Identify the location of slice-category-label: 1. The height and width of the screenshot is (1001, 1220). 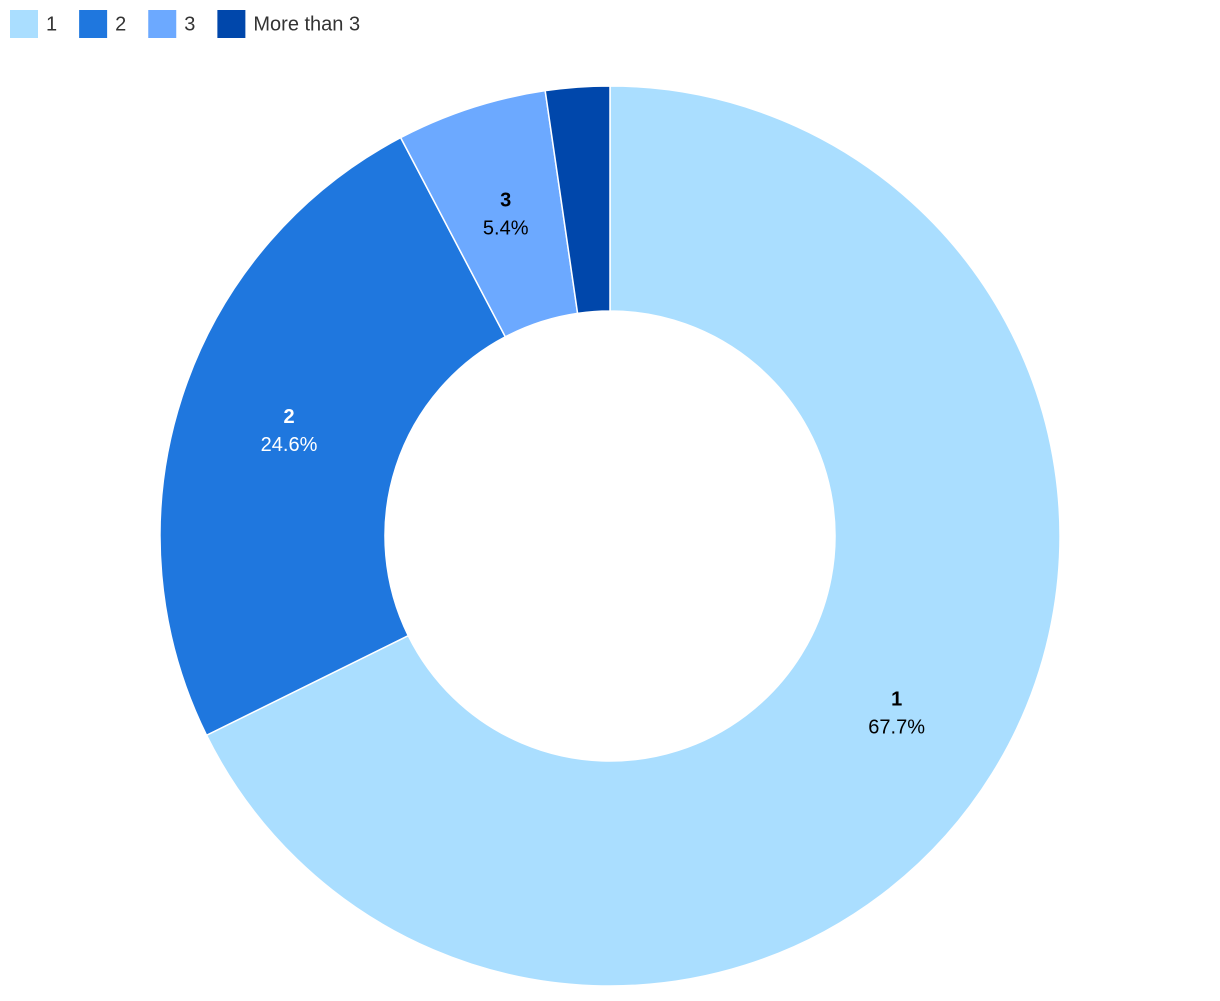
(896, 699).